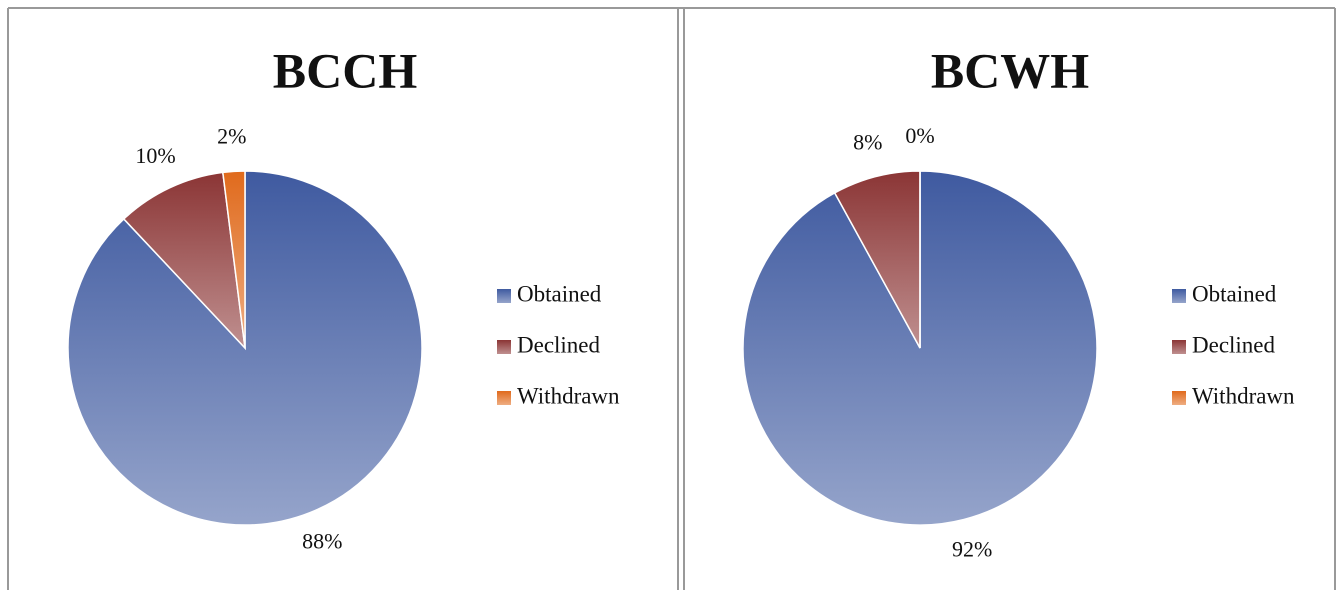 This screenshot has width=1341, height=590. Describe the element at coordinates (1010, 70) in the screenshot. I see `chart-title: BCWH` at that location.